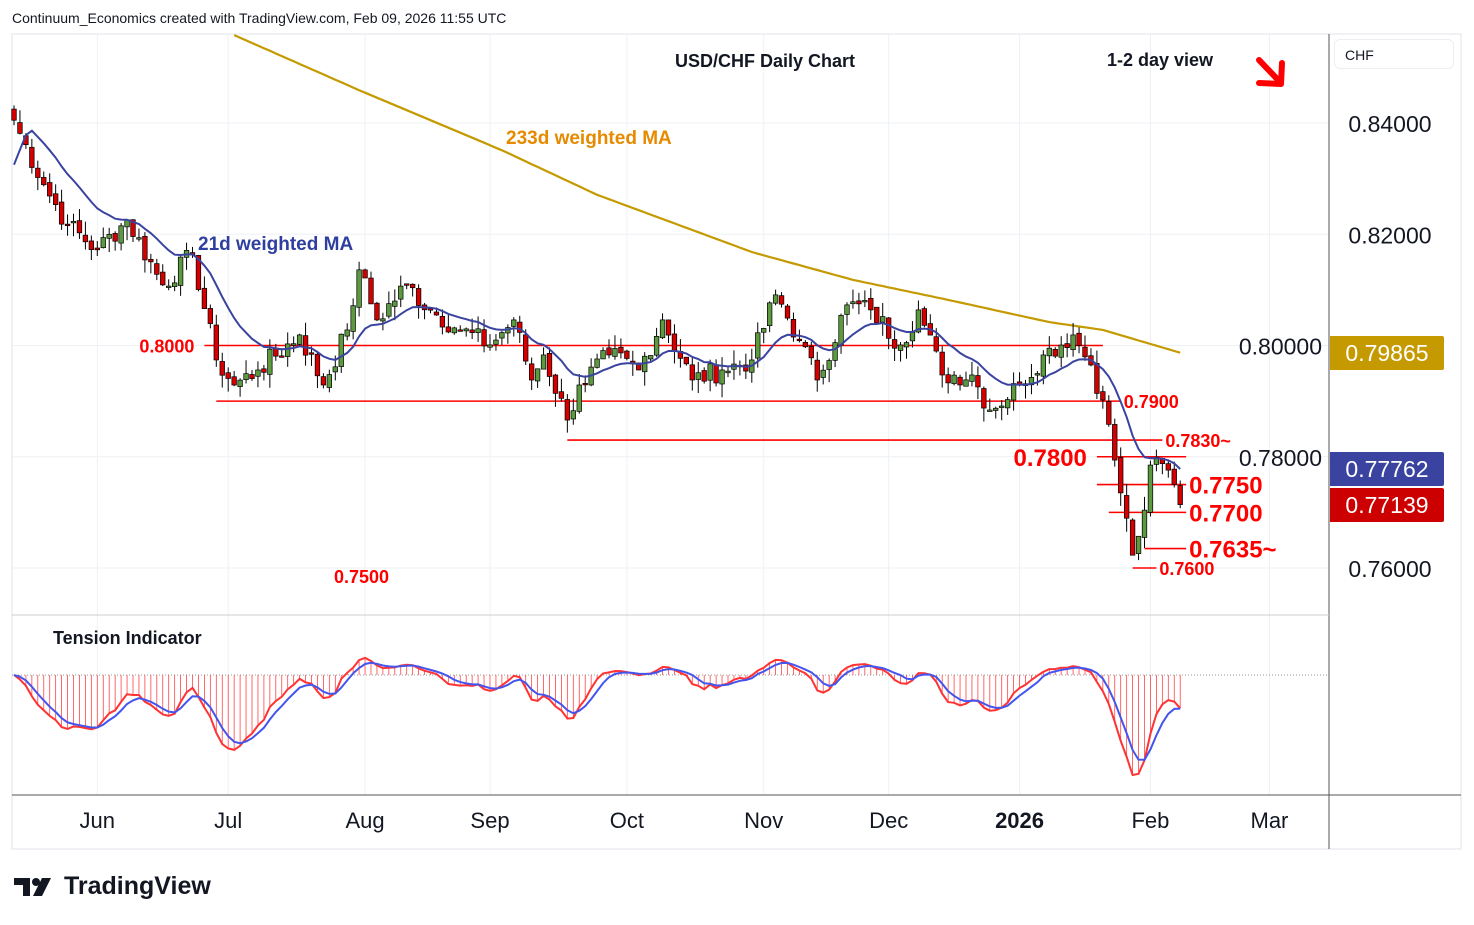 This screenshot has height=925, width=1474. I want to click on level-07750: 0.7750, so click(1179, 486).